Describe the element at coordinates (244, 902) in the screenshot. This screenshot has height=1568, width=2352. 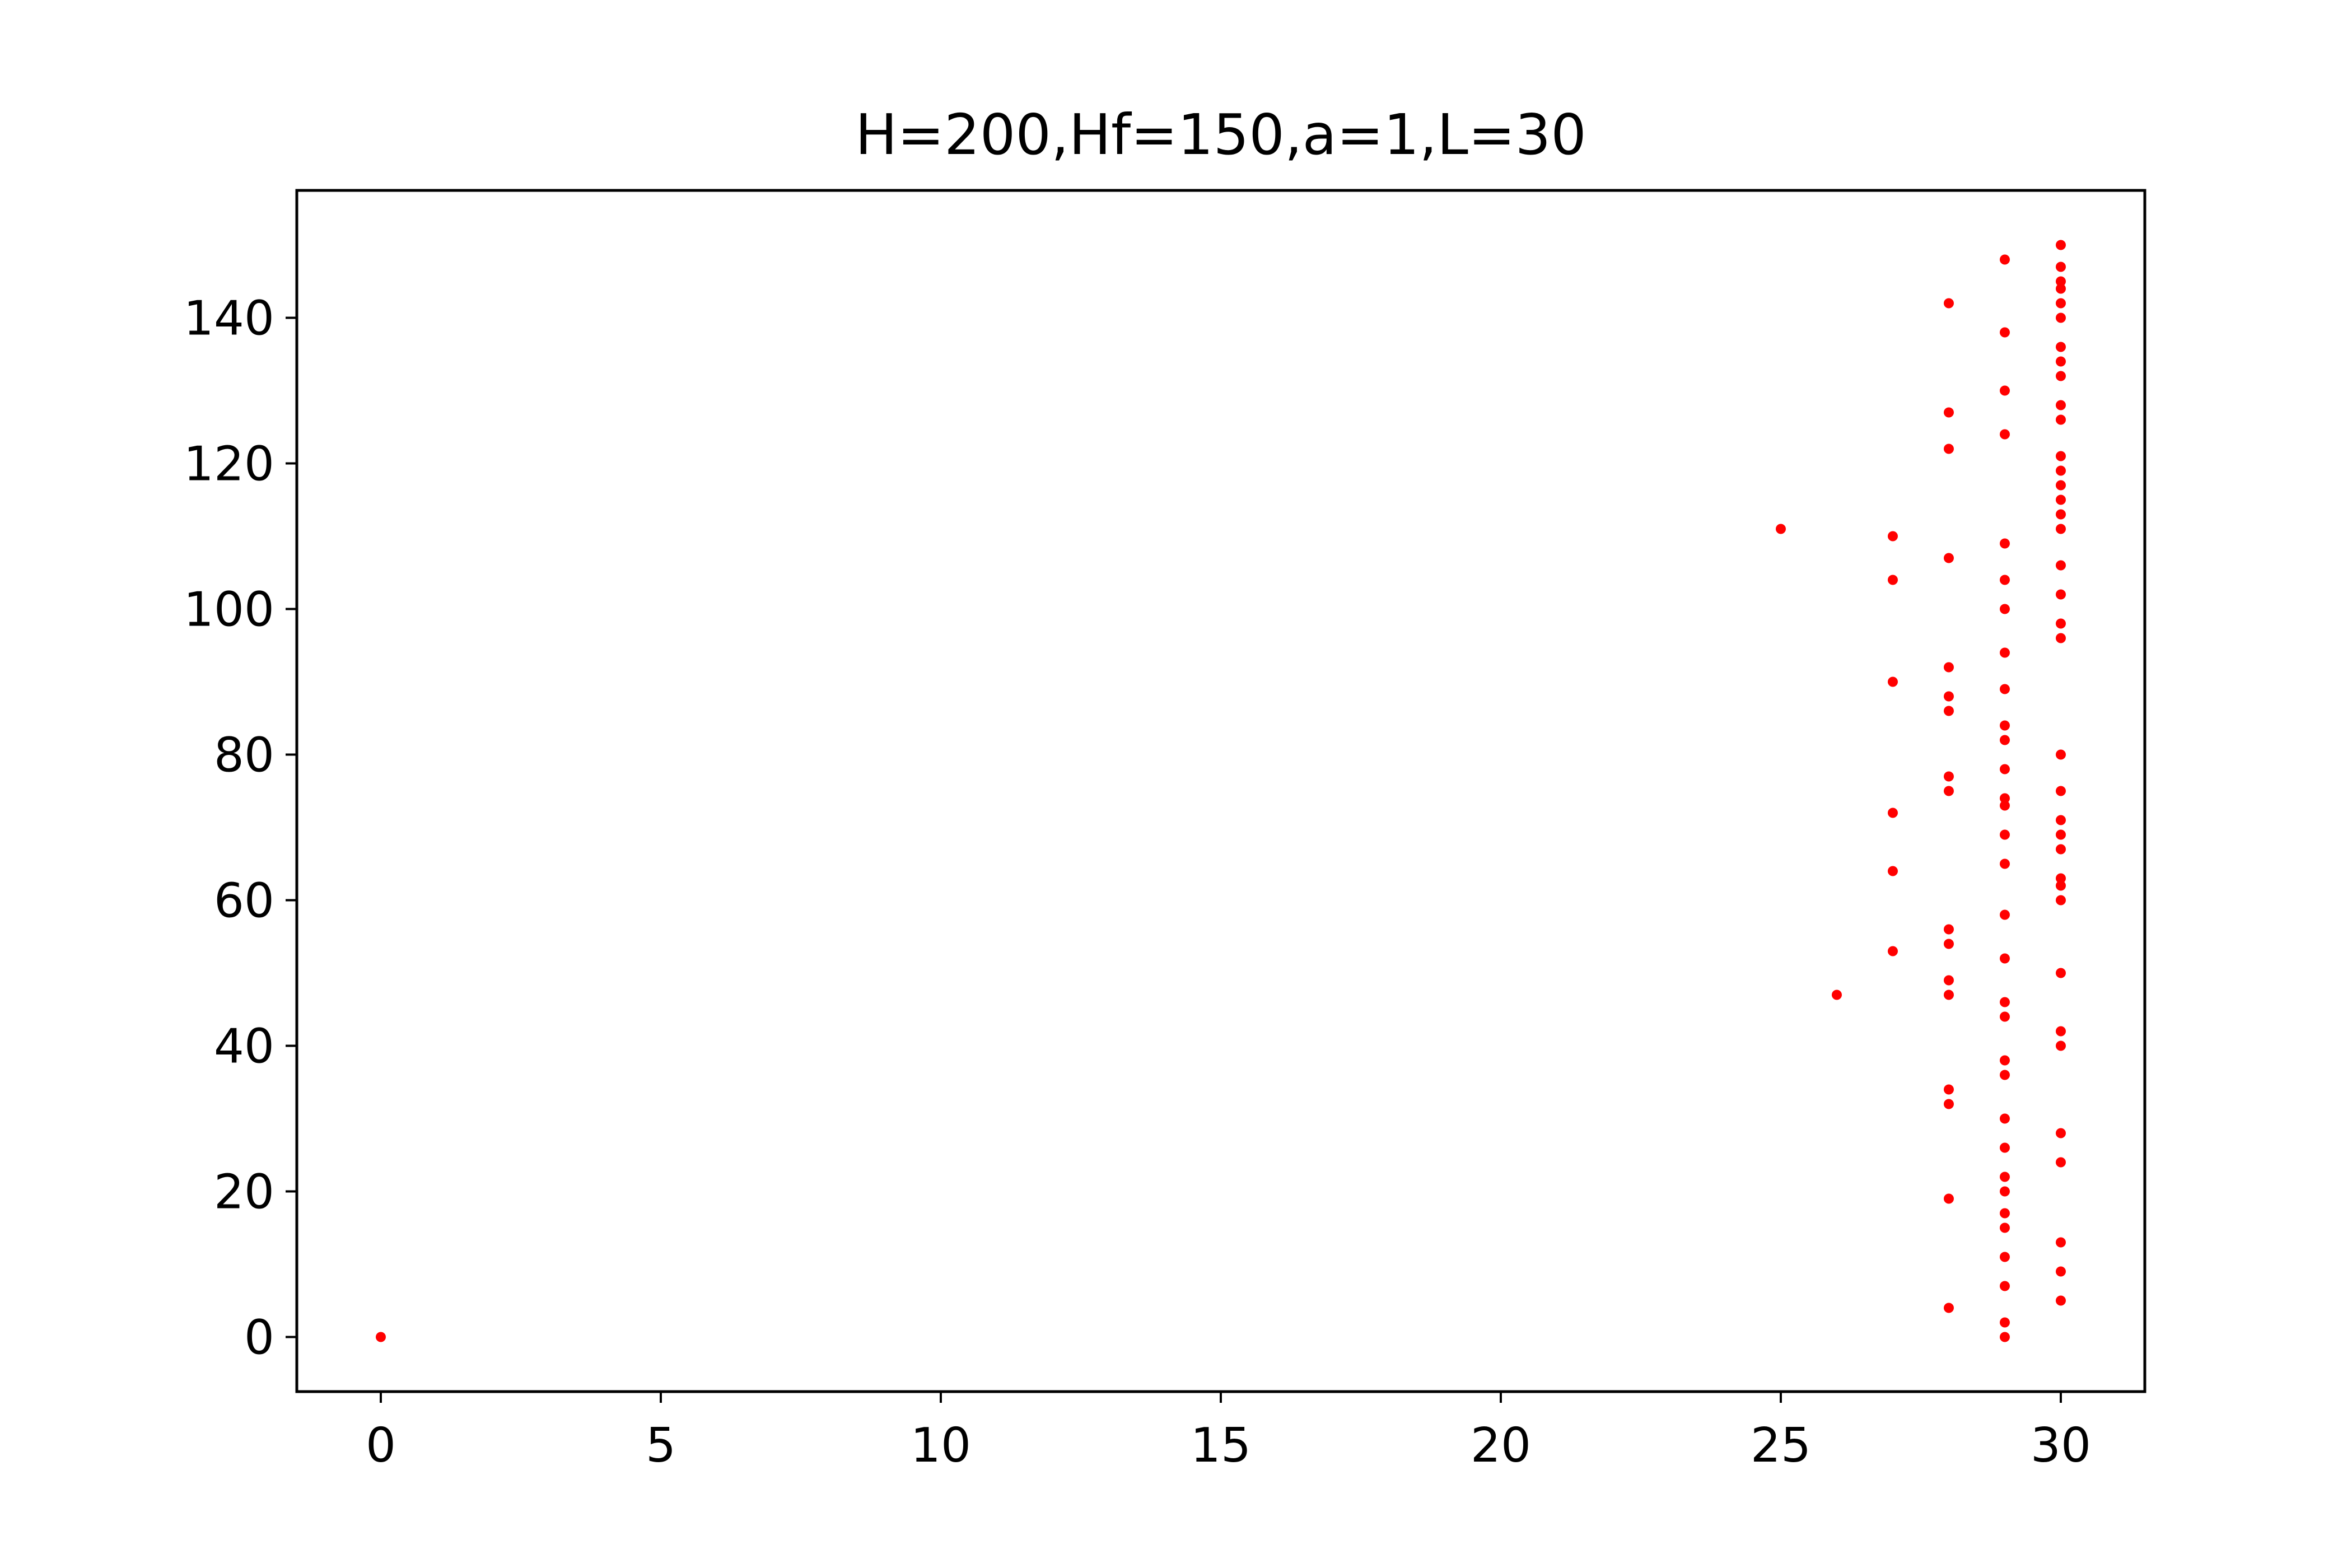
I see `y-tick-label: 60` at that location.